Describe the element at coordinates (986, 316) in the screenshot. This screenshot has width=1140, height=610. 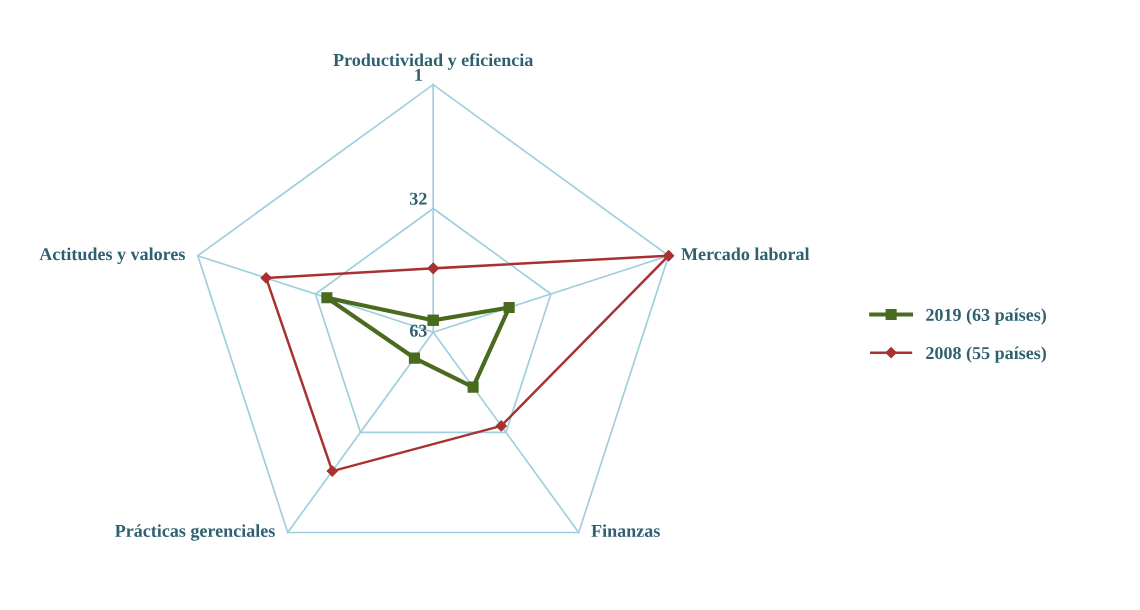
I see `legend-label: 2019 (63 países)` at that location.